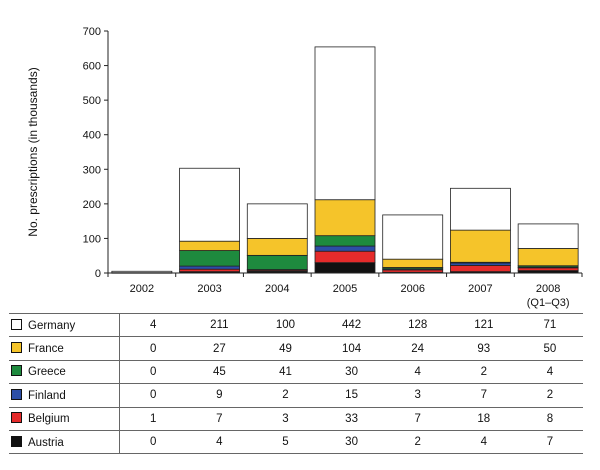 The width and height of the screenshot is (600, 470). Describe the element at coordinates (92, 205) in the screenshot. I see `y-tick-label: 200` at that location.